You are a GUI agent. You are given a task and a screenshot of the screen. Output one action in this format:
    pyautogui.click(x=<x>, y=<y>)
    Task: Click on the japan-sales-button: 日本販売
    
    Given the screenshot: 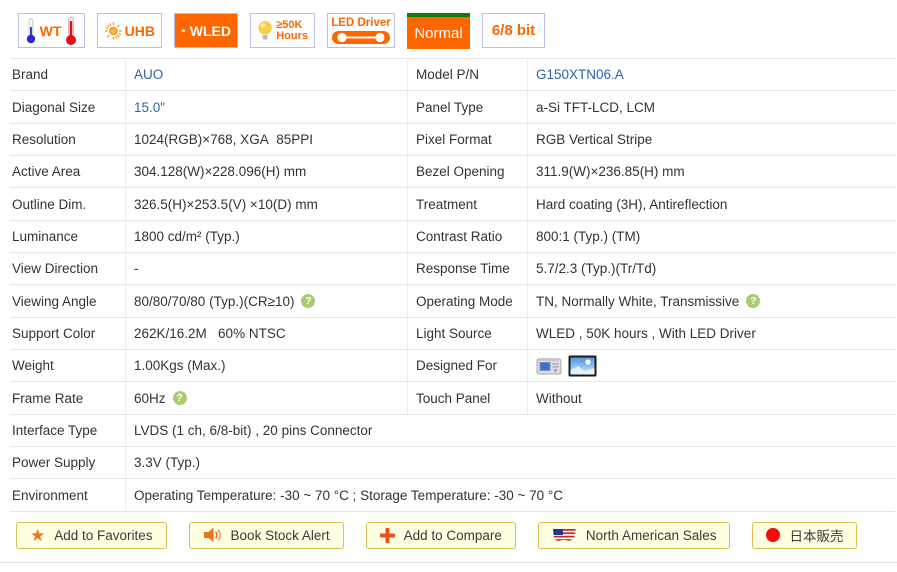 What is the action you would take?
    pyautogui.click(x=805, y=535)
    